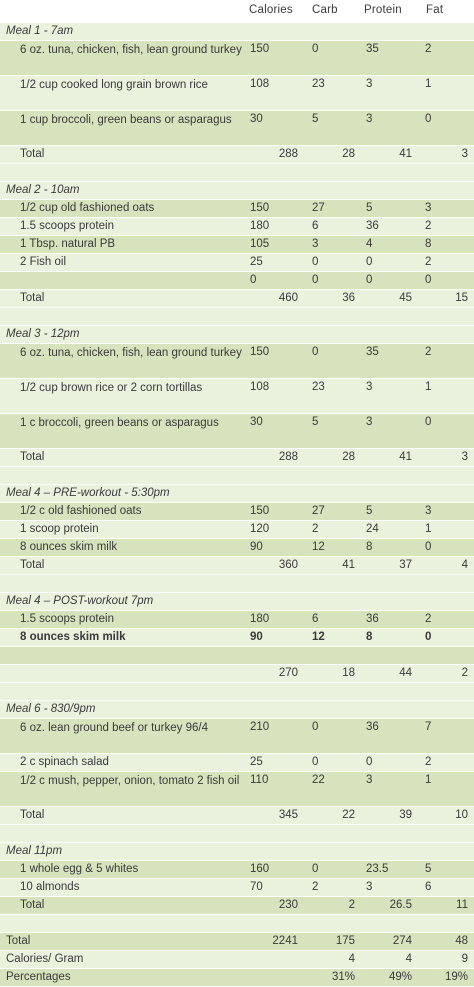 The width and height of the screenshot is (474, 987). Describe the element at coordinates (237, 906) in the screenshot. I see `meal-total-row: Total 230 2 26.5 11` at that location.